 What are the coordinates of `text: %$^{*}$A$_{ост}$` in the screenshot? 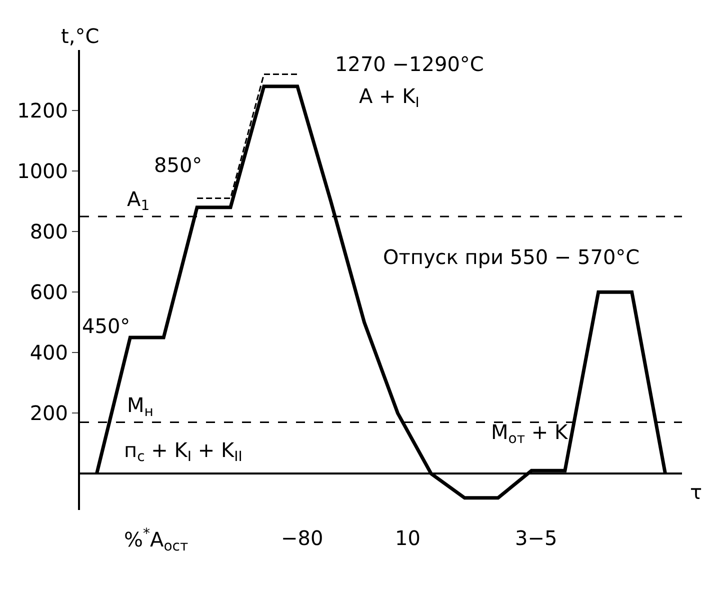 It's located at (156, 540).